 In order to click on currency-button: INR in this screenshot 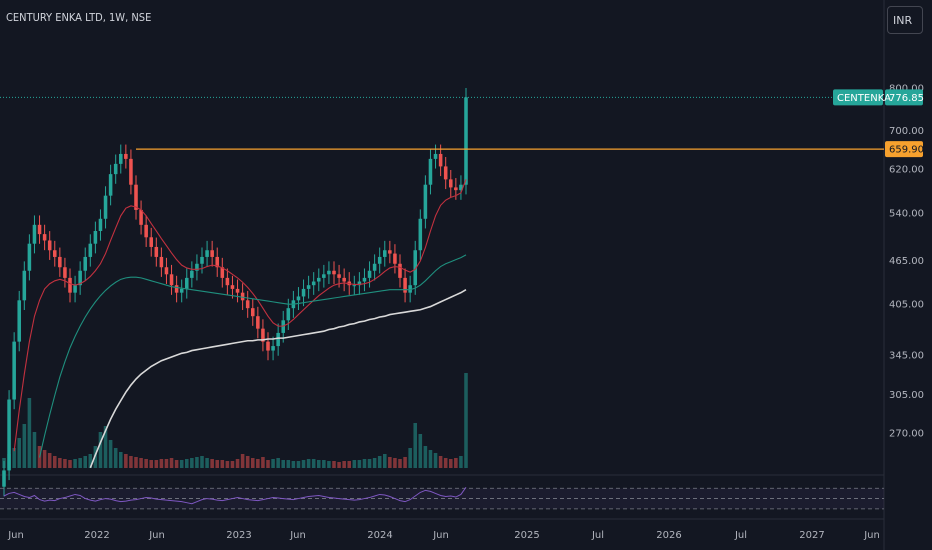, I will do `click(905, 20)`.